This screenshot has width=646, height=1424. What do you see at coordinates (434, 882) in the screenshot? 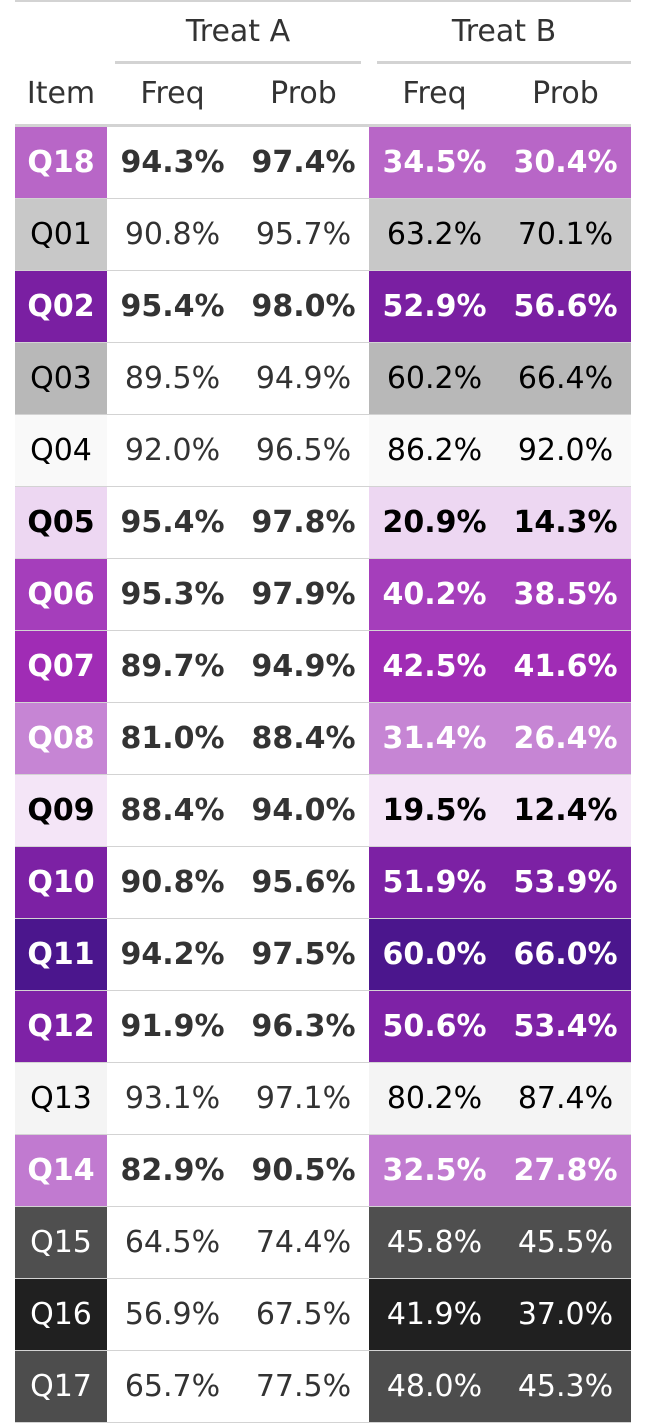
I see `treat-b-freq-cell: 51.9%` at bounding box center [434, 882].